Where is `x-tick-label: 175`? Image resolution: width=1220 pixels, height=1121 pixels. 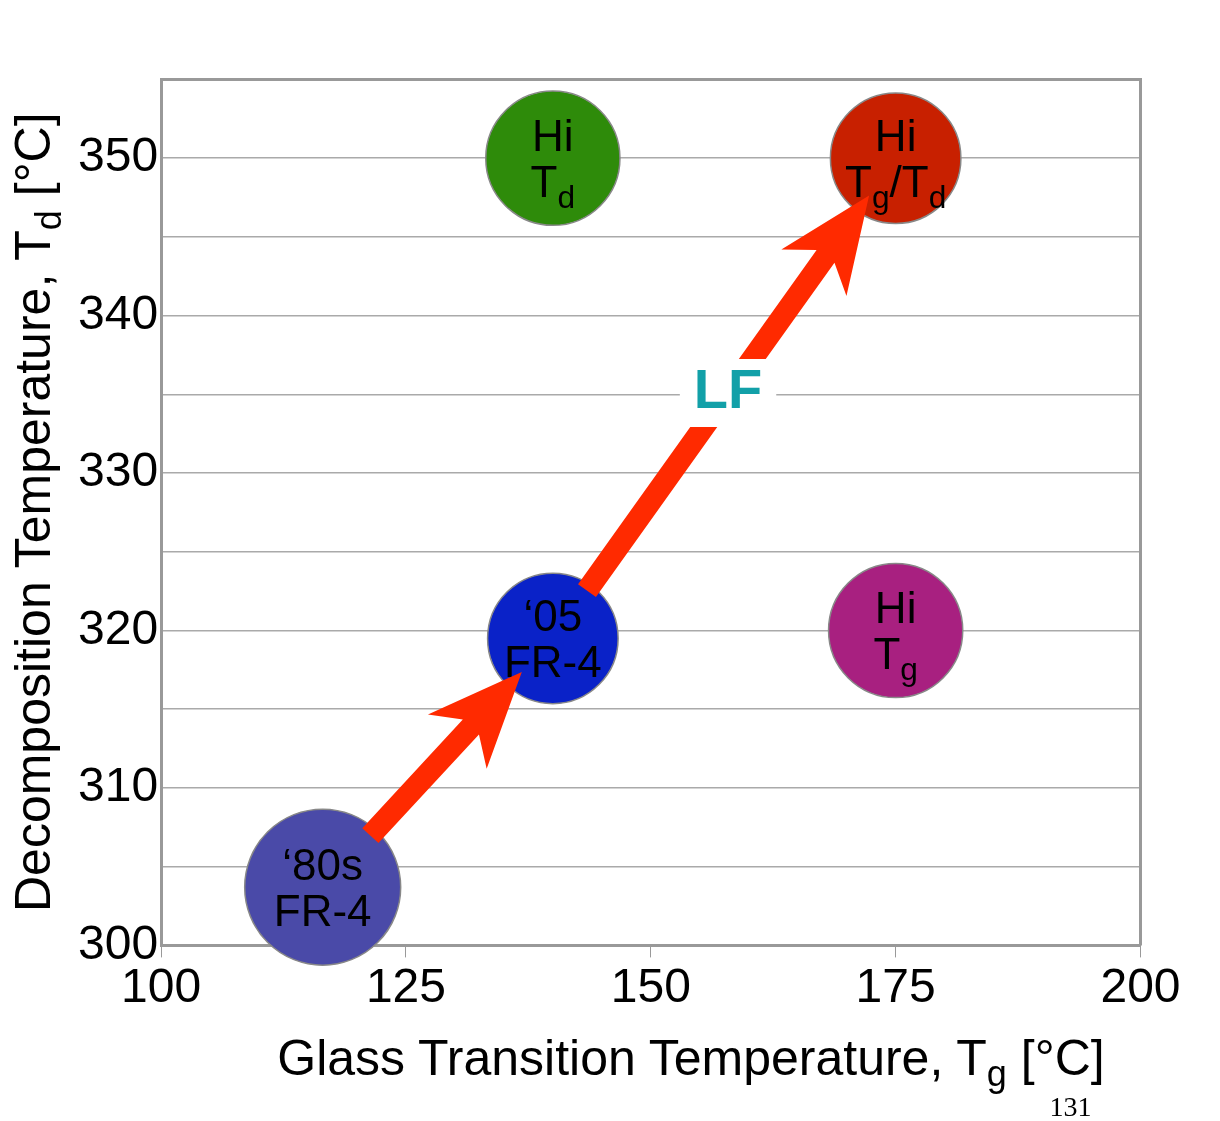 x-tick-label: 175 is located at coordinates (895, 986).